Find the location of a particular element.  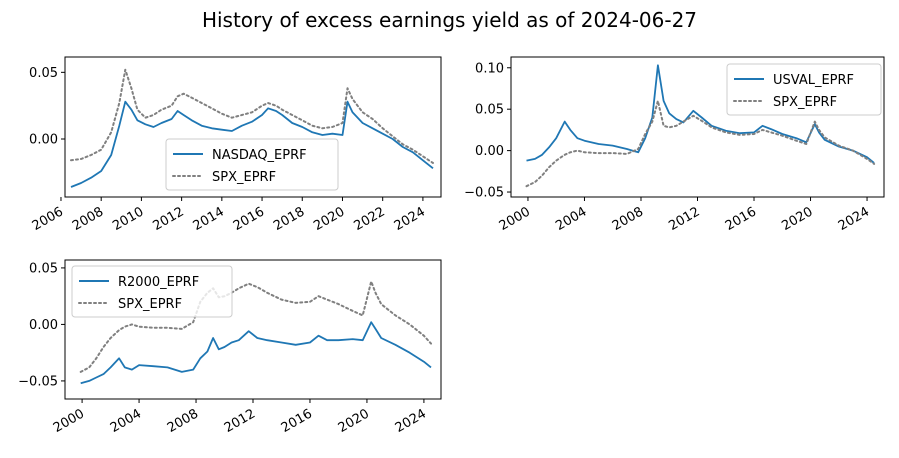

x-tick-label: 2006 is located at coordinates (48, 219).